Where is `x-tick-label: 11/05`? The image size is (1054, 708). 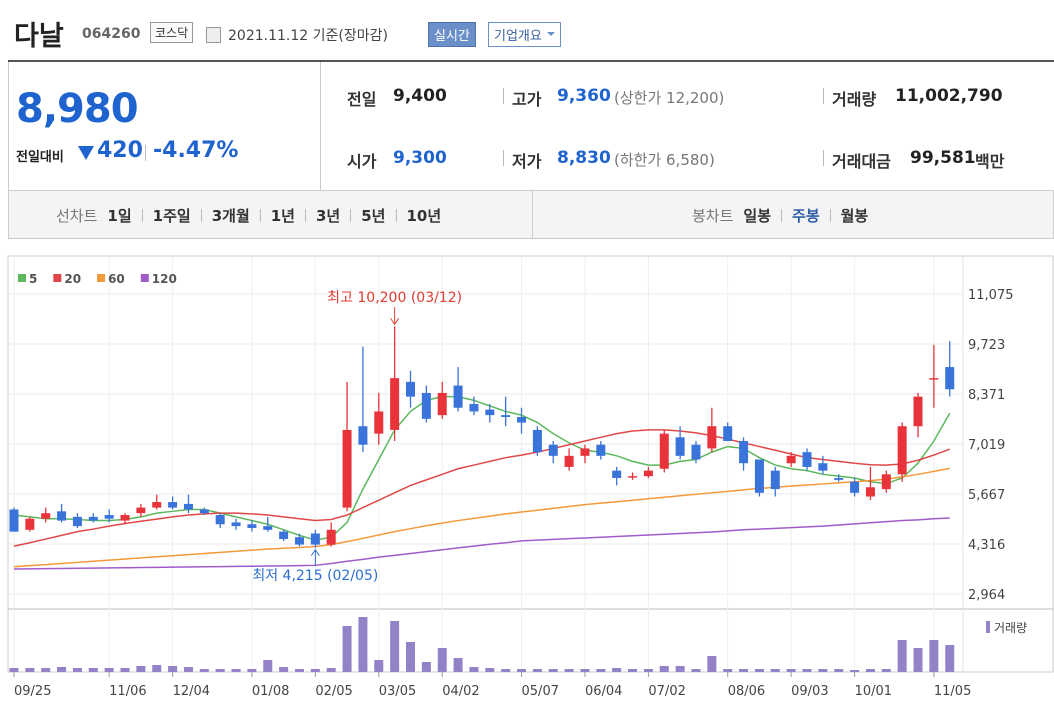
x-tick-label: 11/05 is located at coordinates (952, 691).